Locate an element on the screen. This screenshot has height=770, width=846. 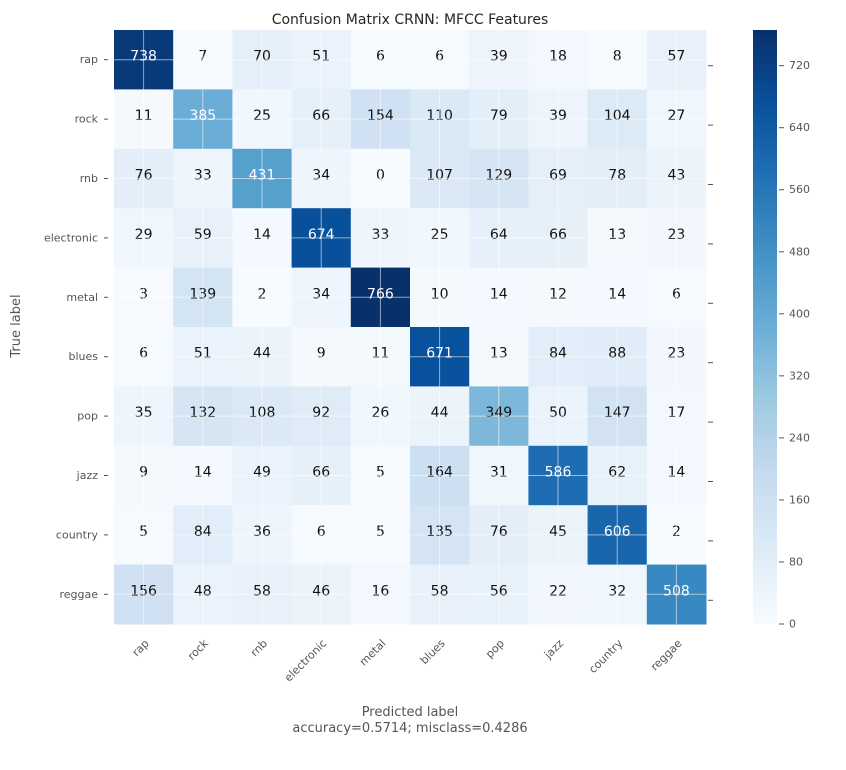
x-tick-label: electronic is located at coordinates (305, 660).